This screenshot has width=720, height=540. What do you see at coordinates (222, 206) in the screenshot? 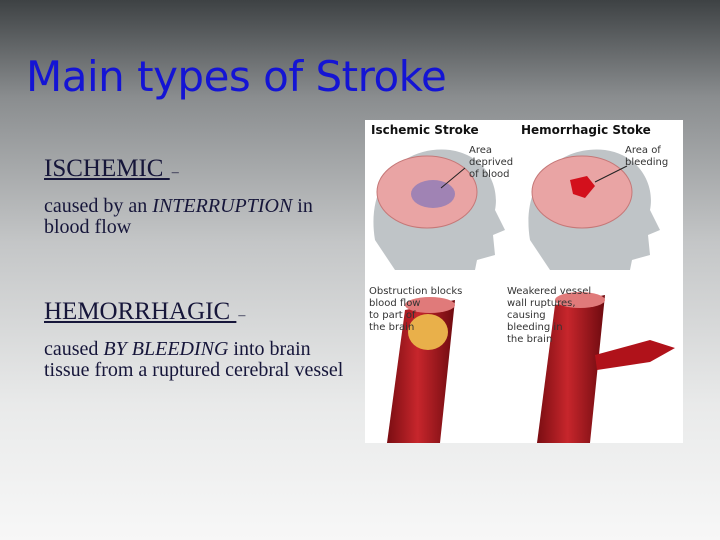
I see `emphasis: INTERRUPTION` at bounding box center [222, 206].